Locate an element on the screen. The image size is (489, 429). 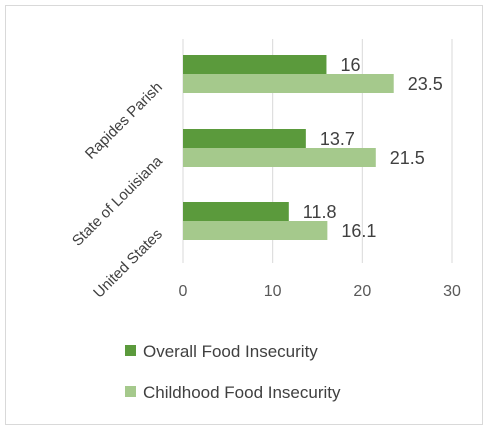
x-tick-label: 0 is located at coordinates (183, 291).